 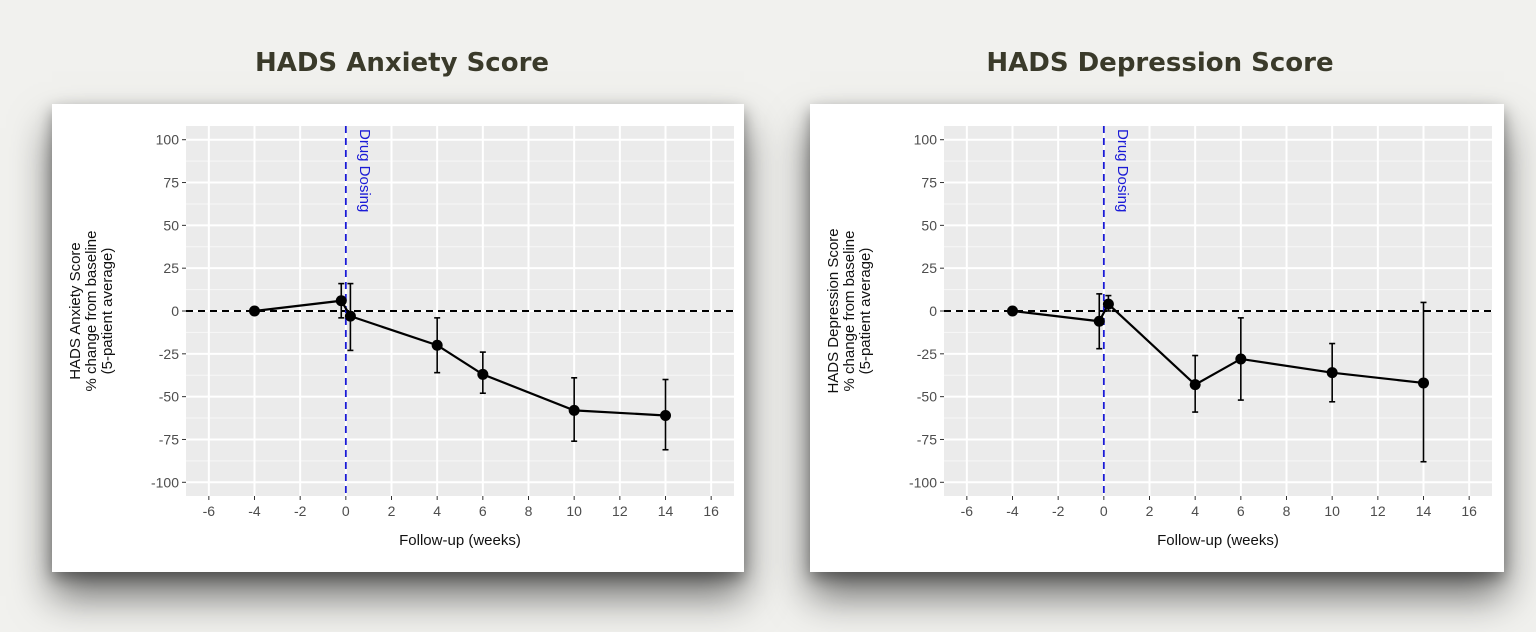 What do you see at coordinates (402, 63) in the screenshot?
I see `chart-title: HADS Anxiety Score` at bounding box center [402, 63].